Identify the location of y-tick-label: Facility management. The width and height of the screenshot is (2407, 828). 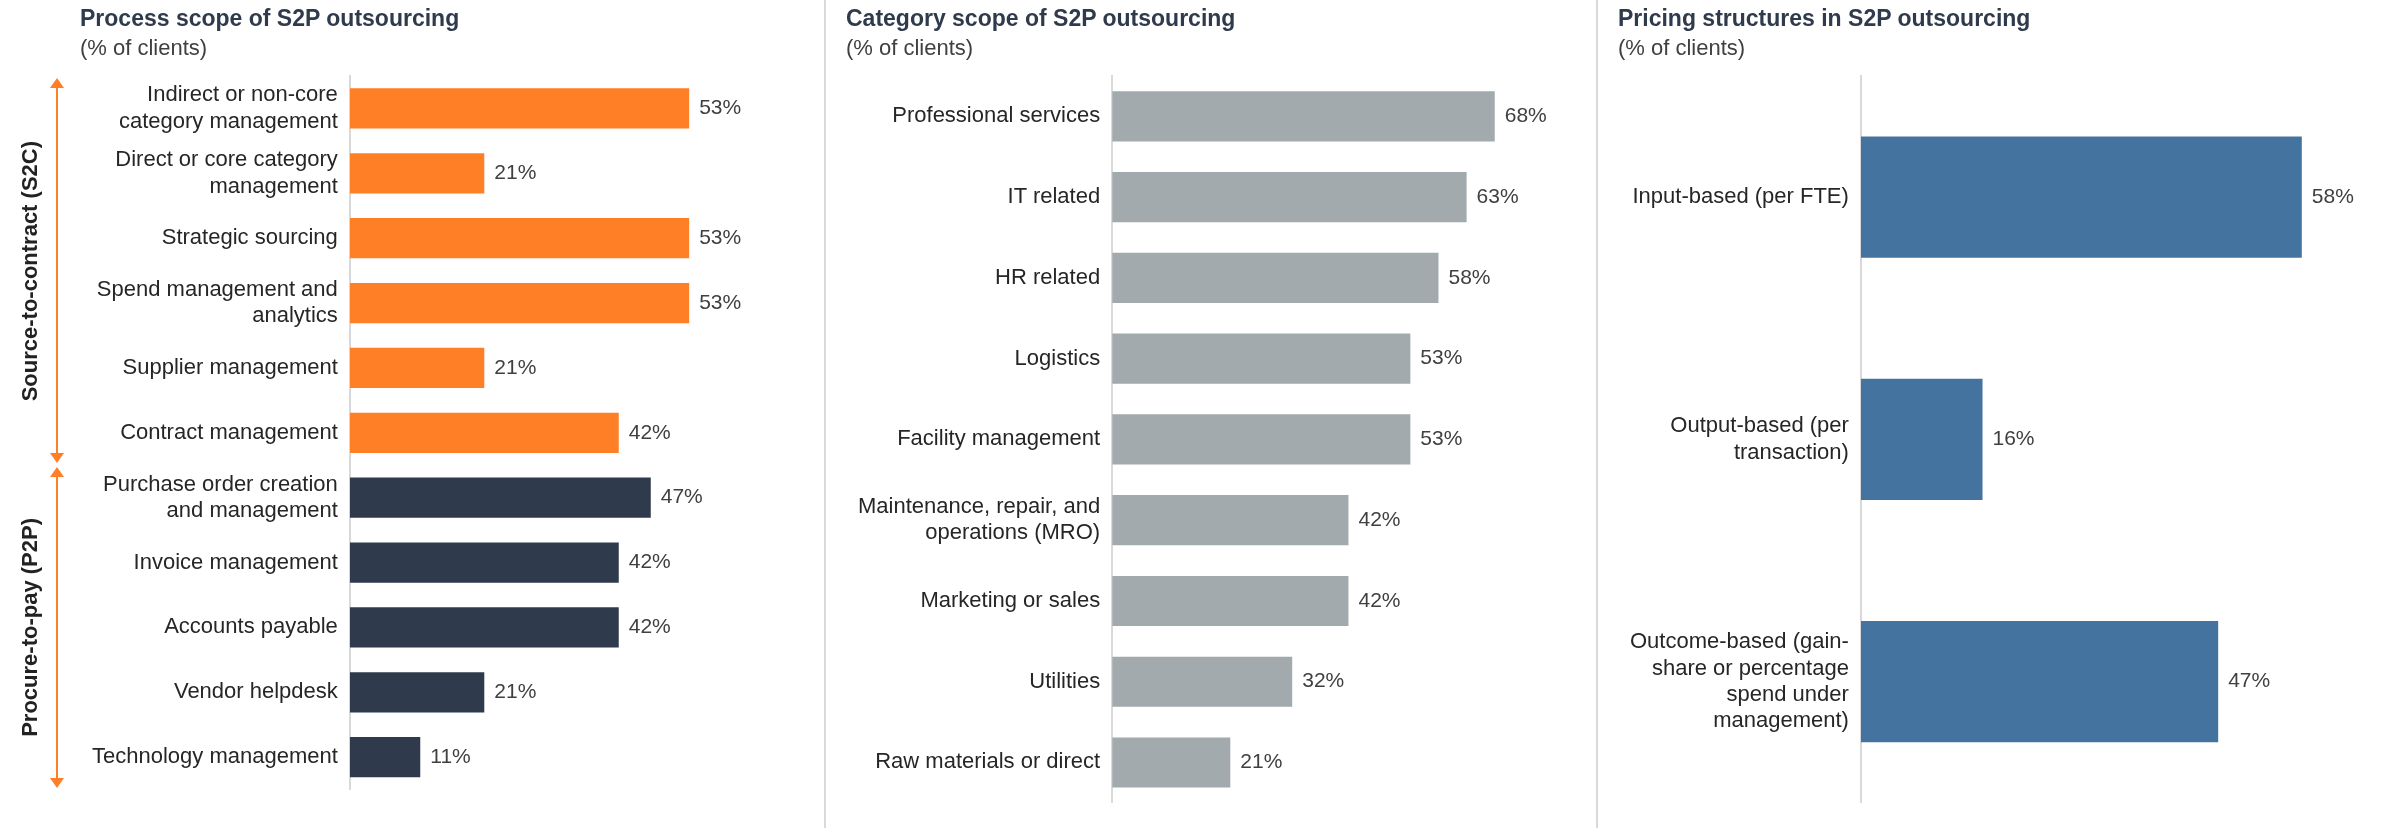
(999, 438).